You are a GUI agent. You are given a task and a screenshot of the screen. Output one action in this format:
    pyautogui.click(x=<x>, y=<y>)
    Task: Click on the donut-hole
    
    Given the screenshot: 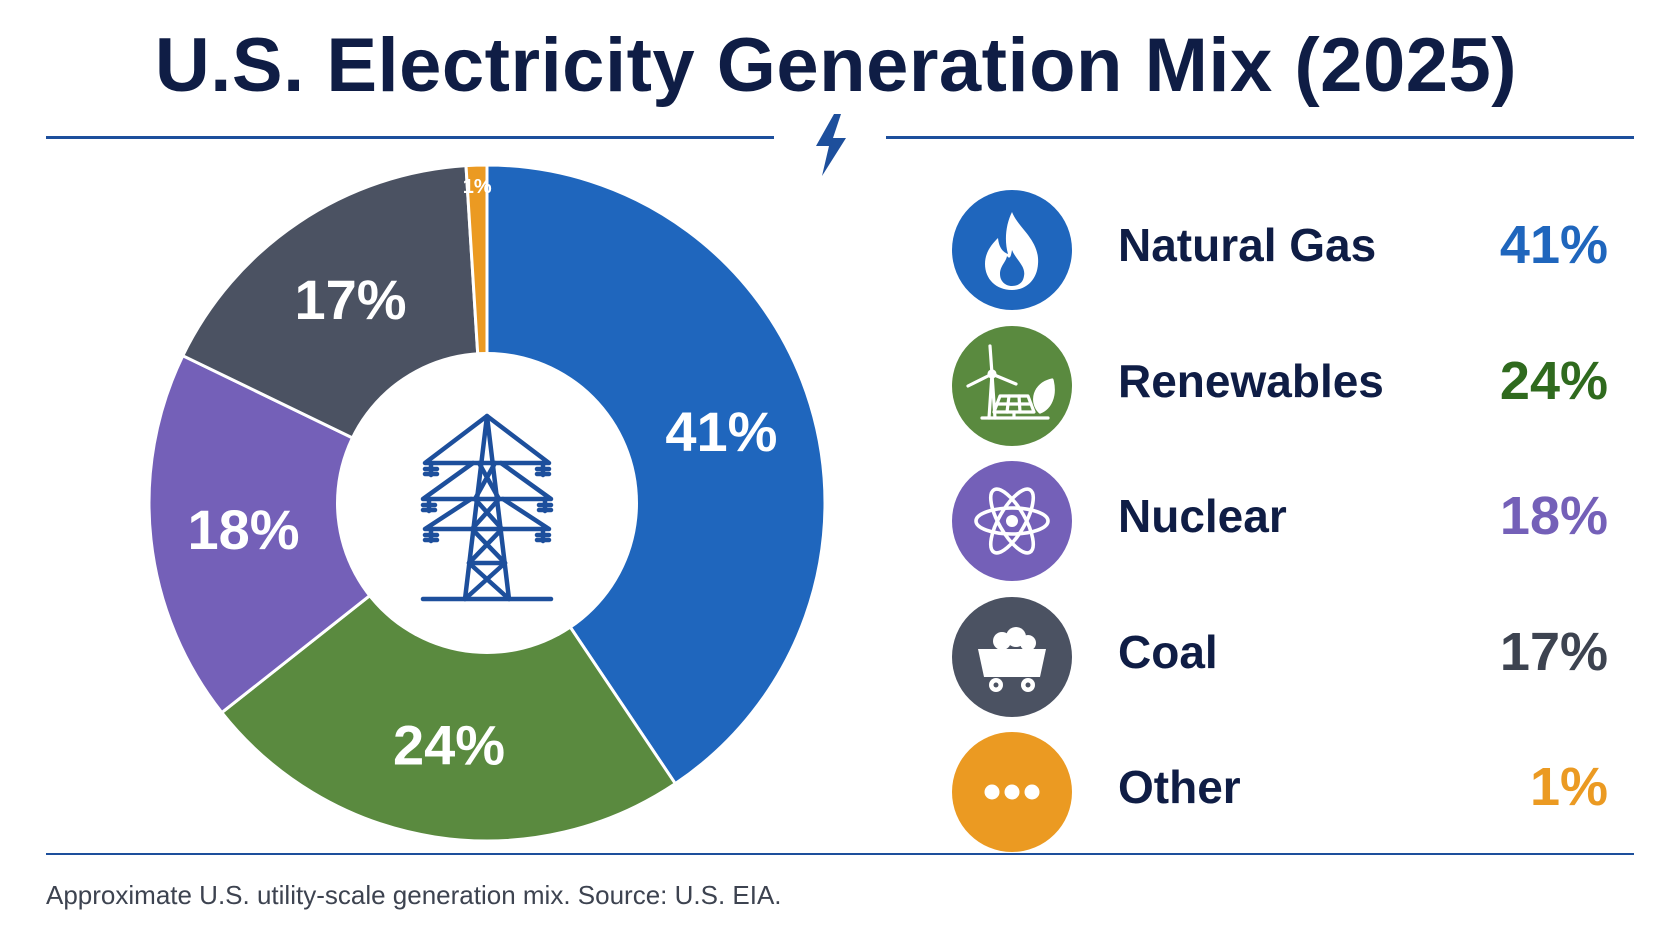 What is the action you would take?
    pyautogui.click(x=487, y=503)
    